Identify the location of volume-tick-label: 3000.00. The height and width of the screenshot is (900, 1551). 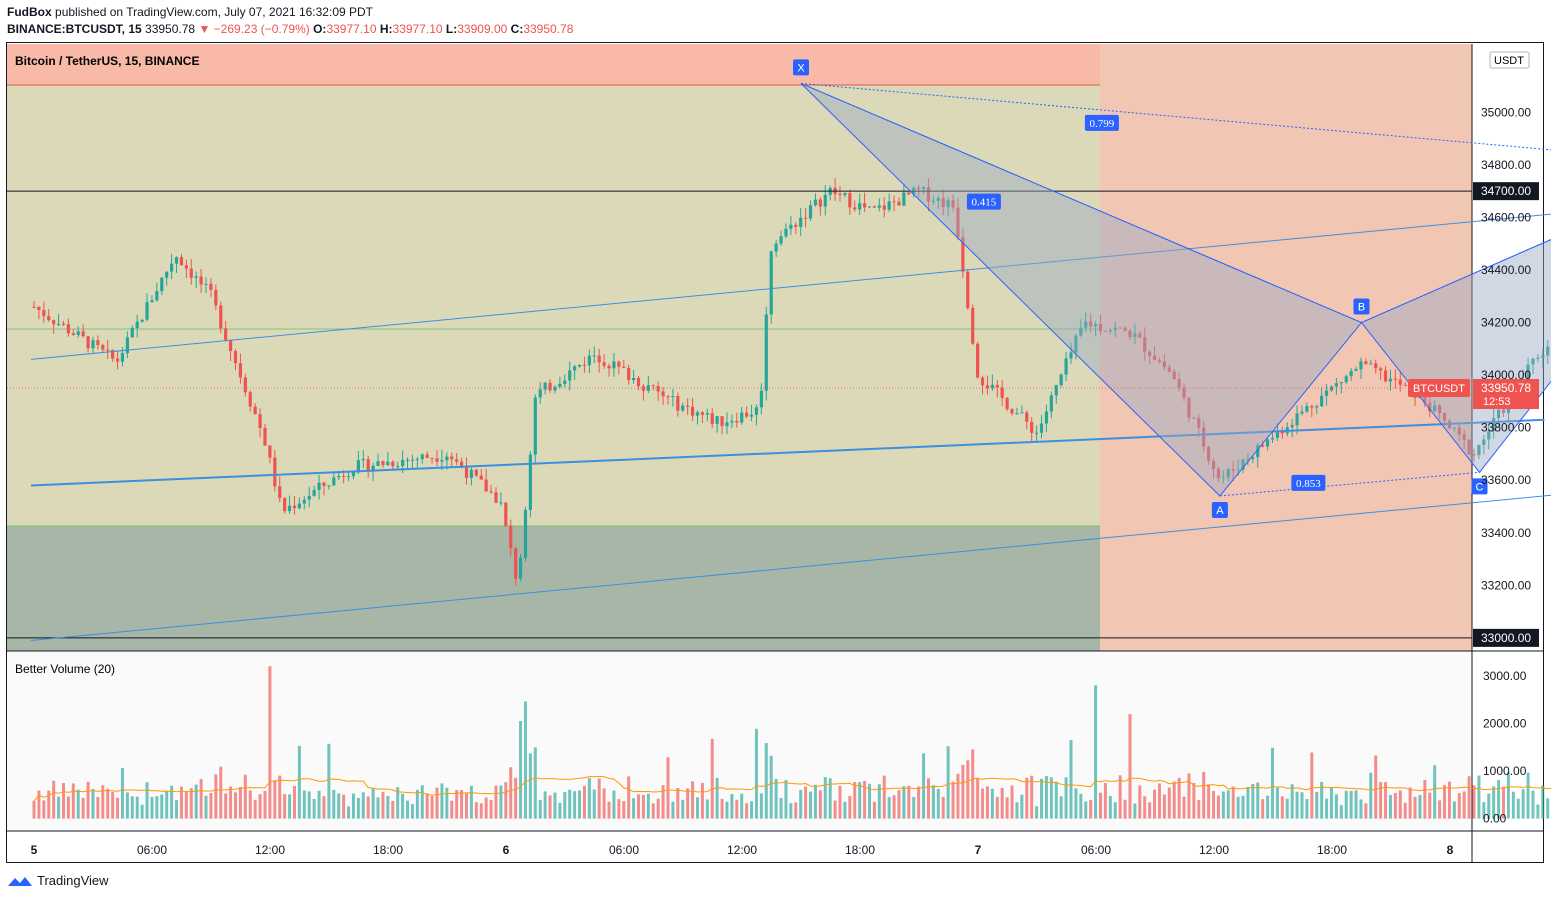
(1505, 676).